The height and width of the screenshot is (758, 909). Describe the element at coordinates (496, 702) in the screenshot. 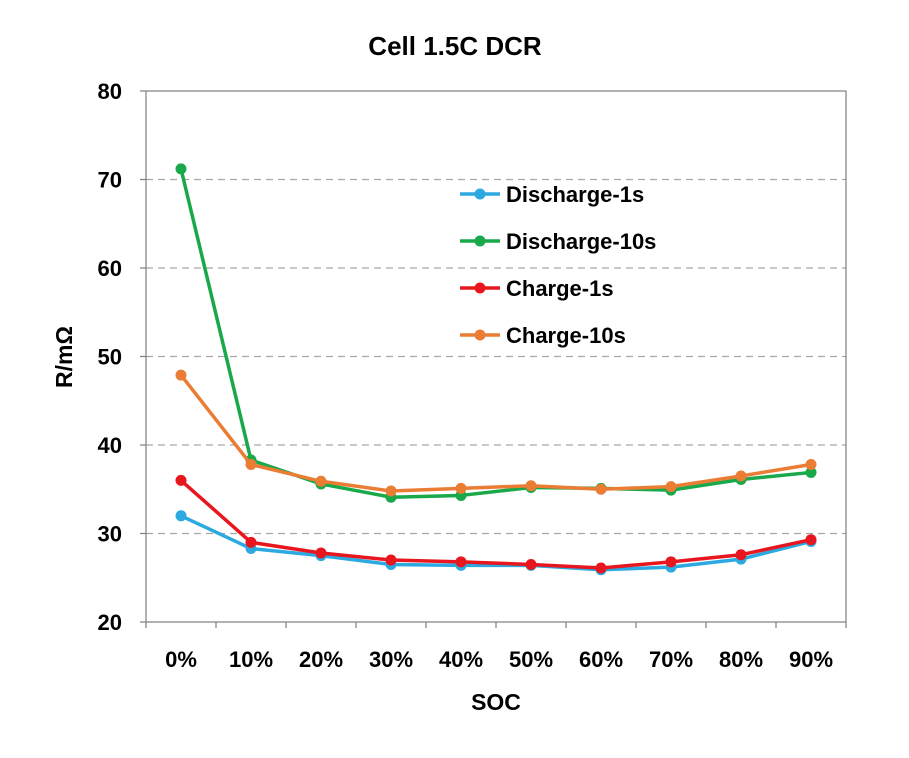

I see `x-axis-label: SOC` at that location.